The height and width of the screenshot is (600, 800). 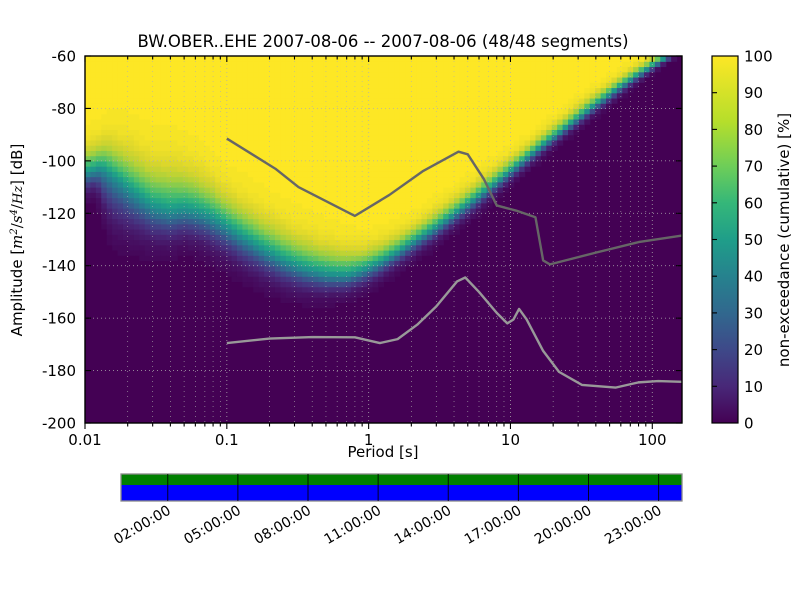 What do you see at coordinates (401, 479) in the screenshot?
I see `timebar-row-coverage` at bounding box center [401, 479].